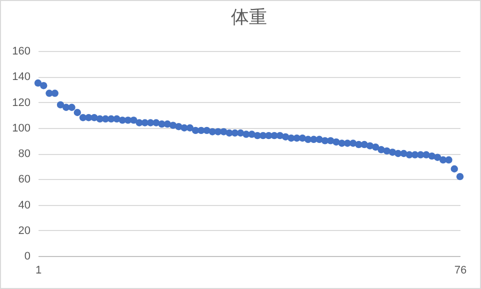 The image size is (481, 289). What do you see at coordinates (460, 270) in the screenshot?
I see `x-tick-label: 76` at bounding box center [460, 270].